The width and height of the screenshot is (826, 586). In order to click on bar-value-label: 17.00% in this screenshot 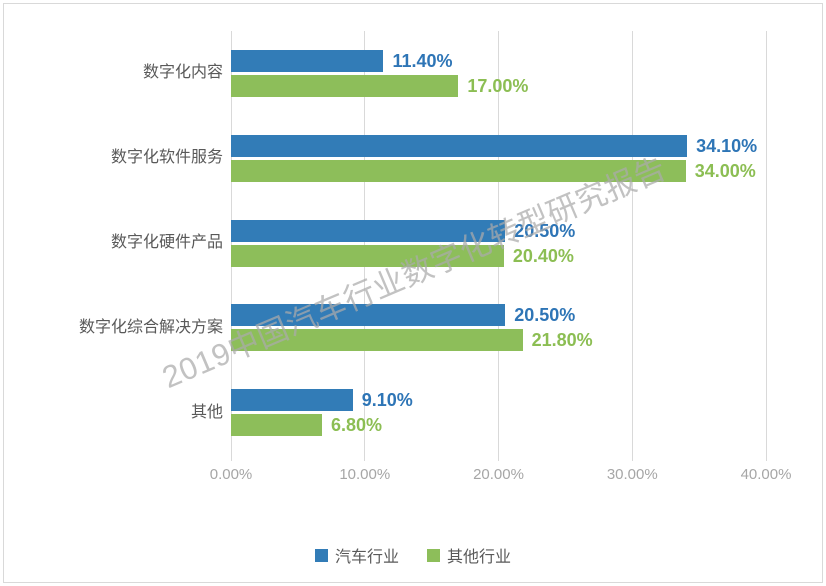, I will do `click(498, 85)`.